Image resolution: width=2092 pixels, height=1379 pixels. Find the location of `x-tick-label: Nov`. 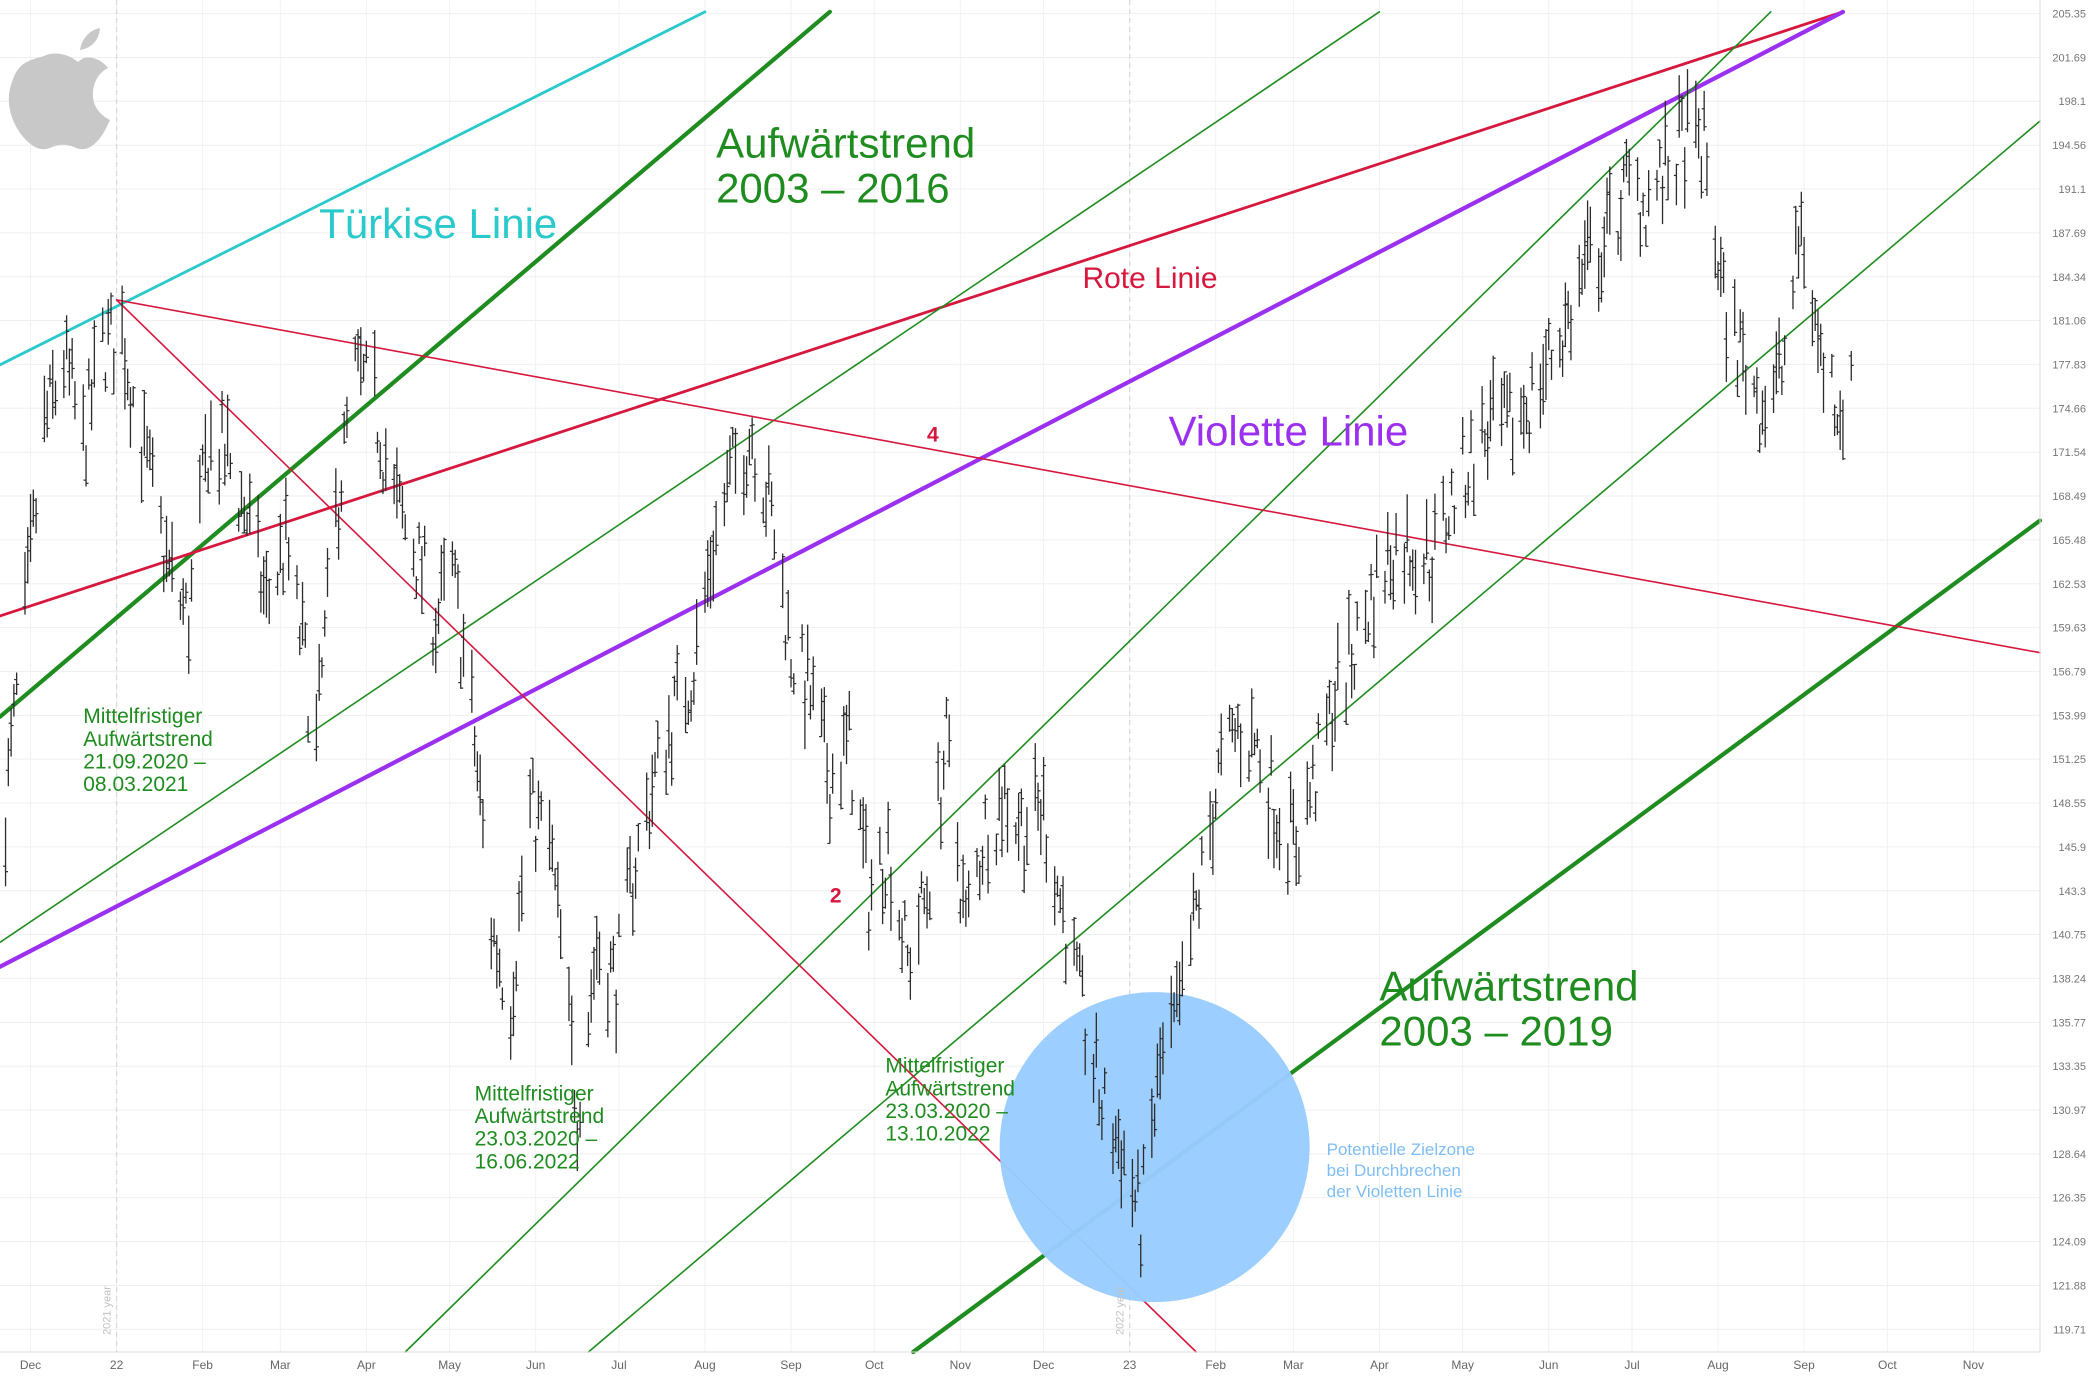

x-tick-label: Nov is located at coordinates (960, 1365).